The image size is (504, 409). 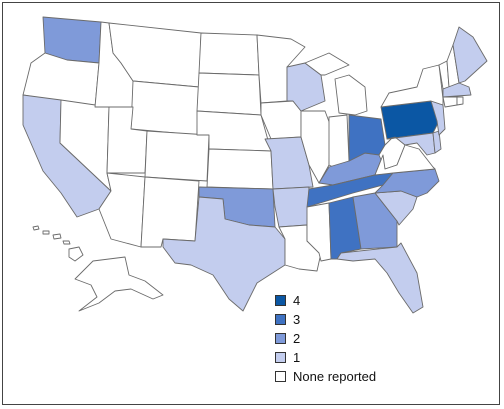 I want to click on state-VA, so click(x=405, y=160).